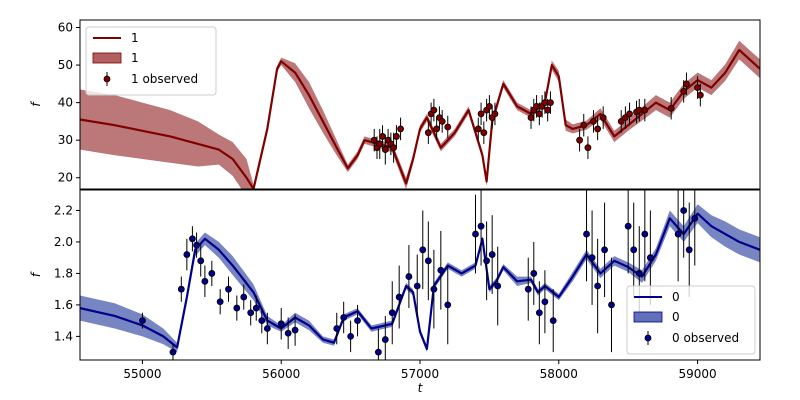 The width and height of the screenshot is (800, 400). I want to click on bottom-legend-box, so click(691, 320).